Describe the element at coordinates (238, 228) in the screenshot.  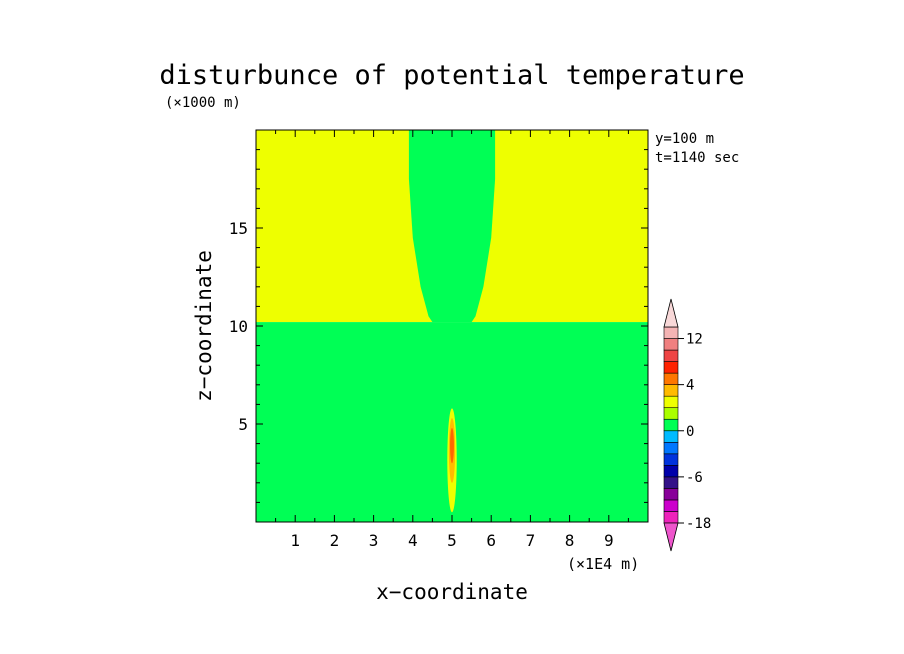
I see `y-tick-label: 15` at that location.